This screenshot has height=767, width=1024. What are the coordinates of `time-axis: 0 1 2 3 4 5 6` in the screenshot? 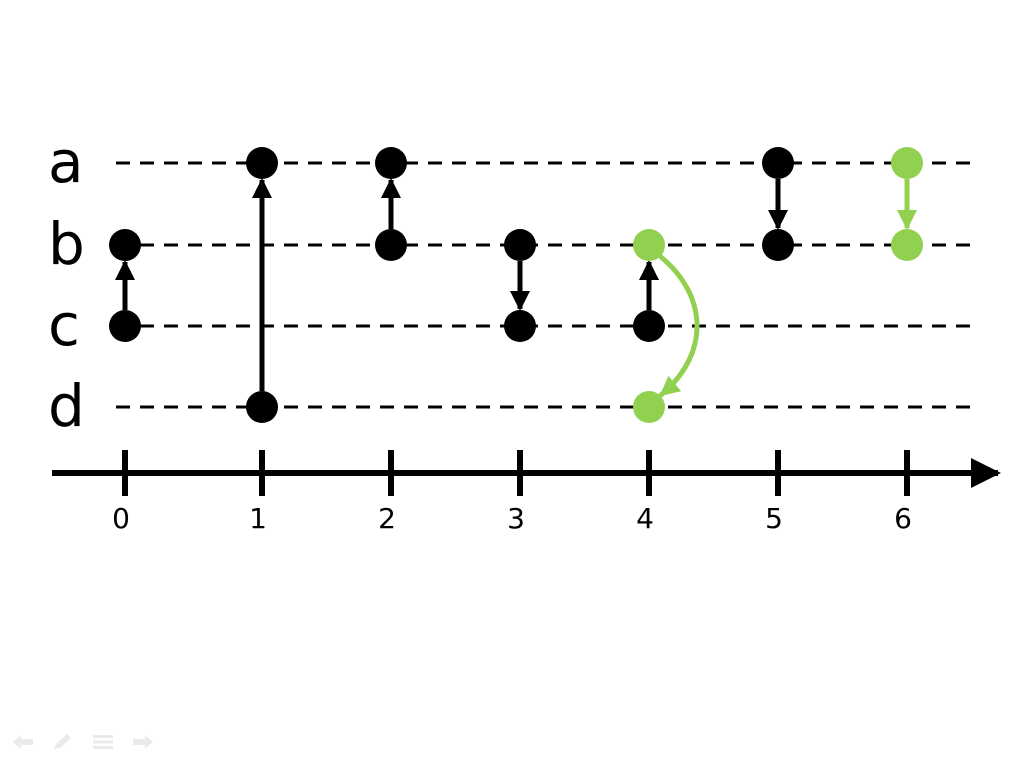 It's located at (526, 492).